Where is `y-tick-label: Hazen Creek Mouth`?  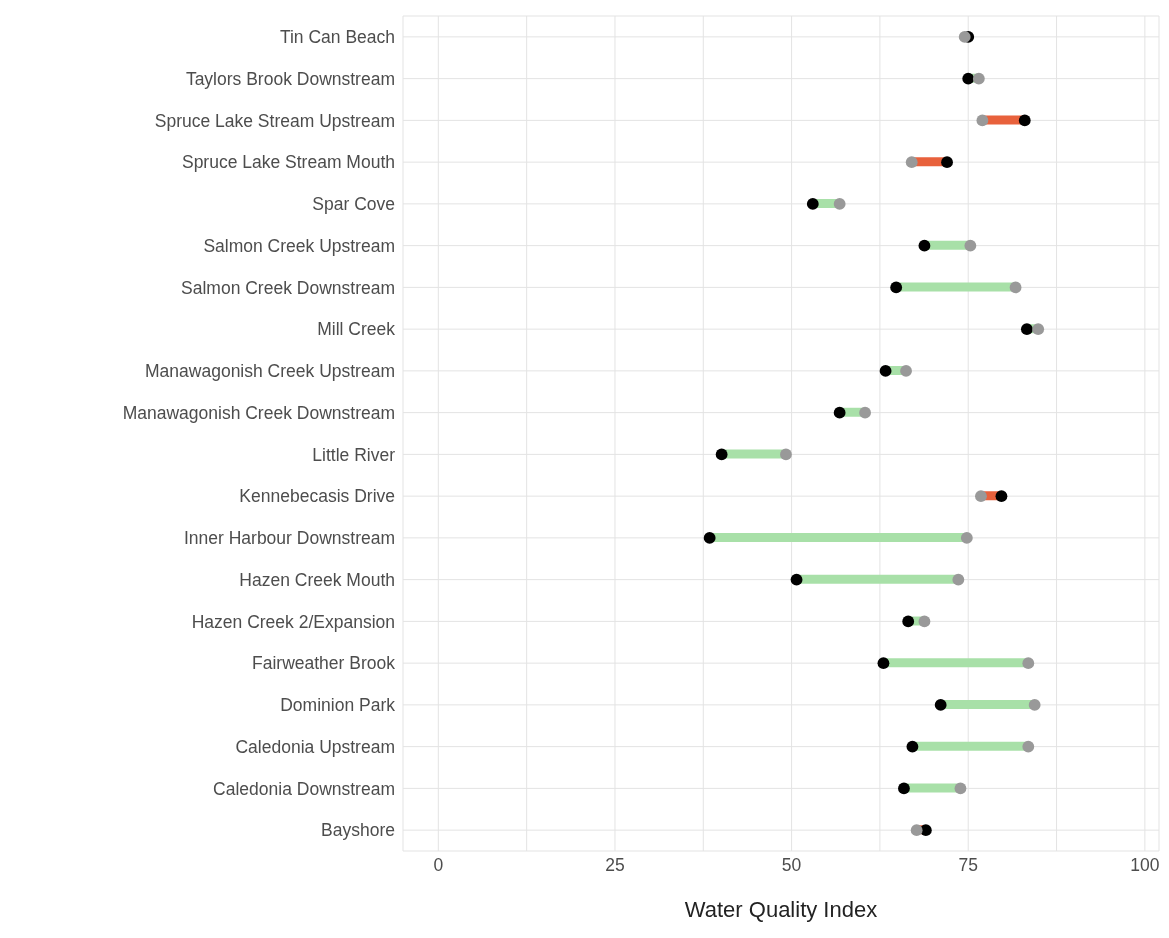
y-tick-label: Hazen Creek Mouth is located at coordinates (317, 579).